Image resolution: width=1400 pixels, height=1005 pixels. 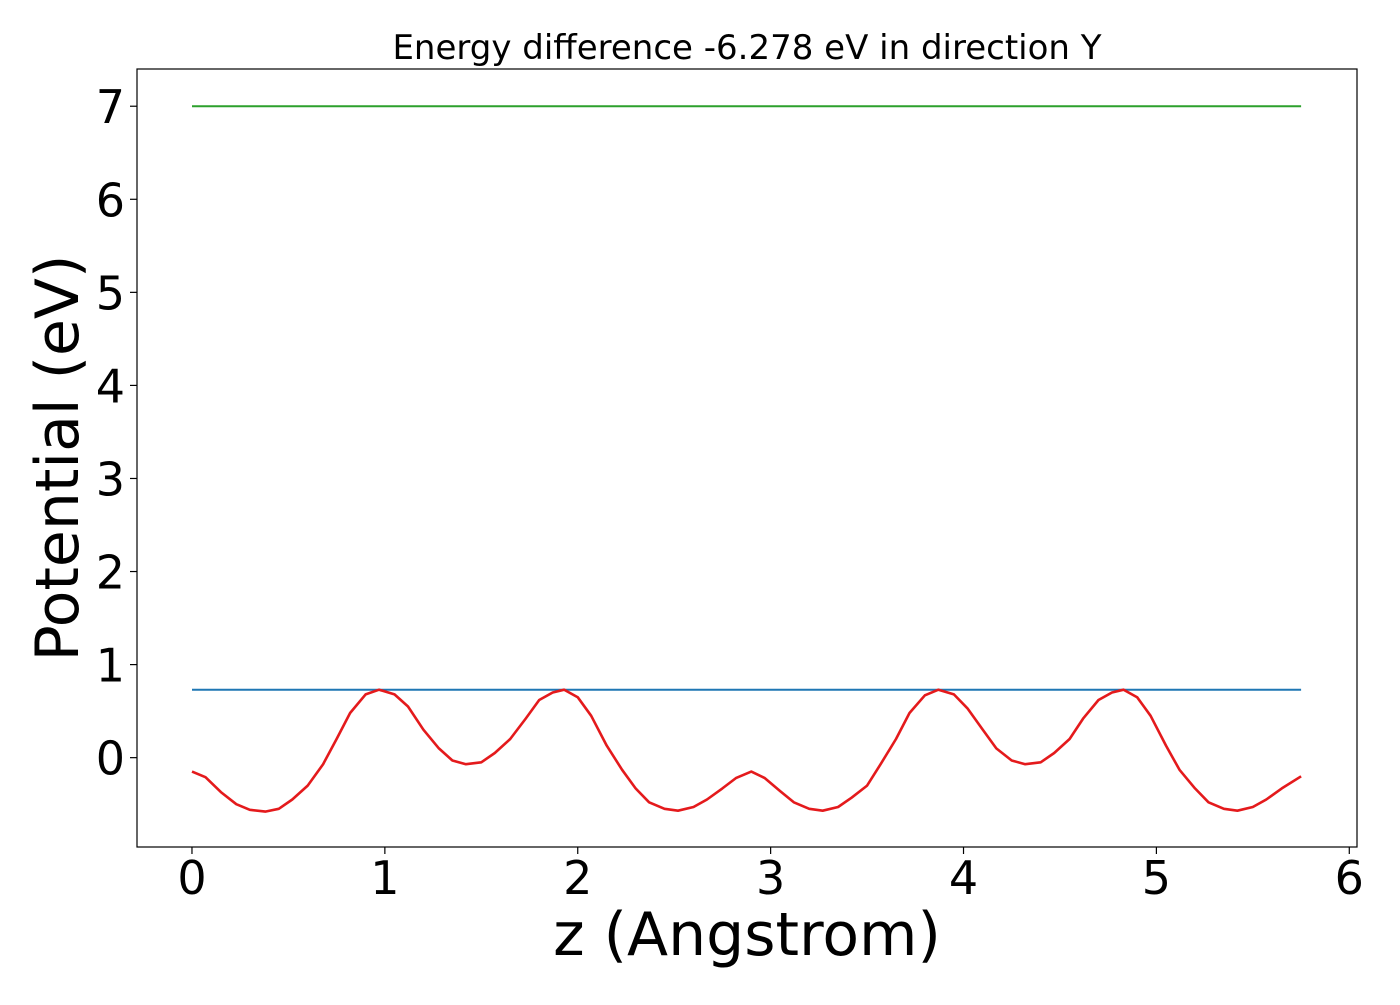 I want to click on x-tick-label: 6, so click(x=1349, y=878).